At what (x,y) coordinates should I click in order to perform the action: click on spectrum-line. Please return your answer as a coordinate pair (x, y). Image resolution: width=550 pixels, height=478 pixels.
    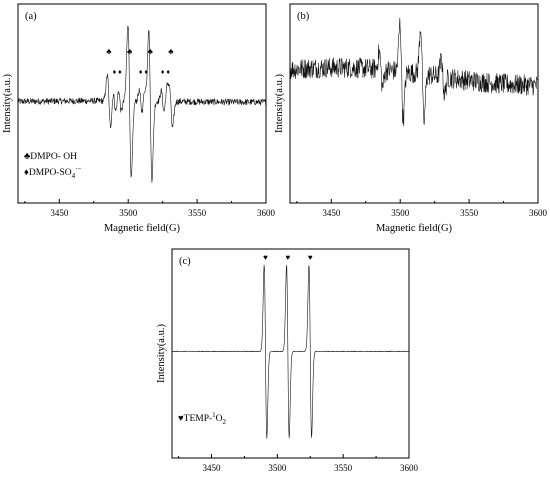
    Looking at the image, I should click on (414, 72).